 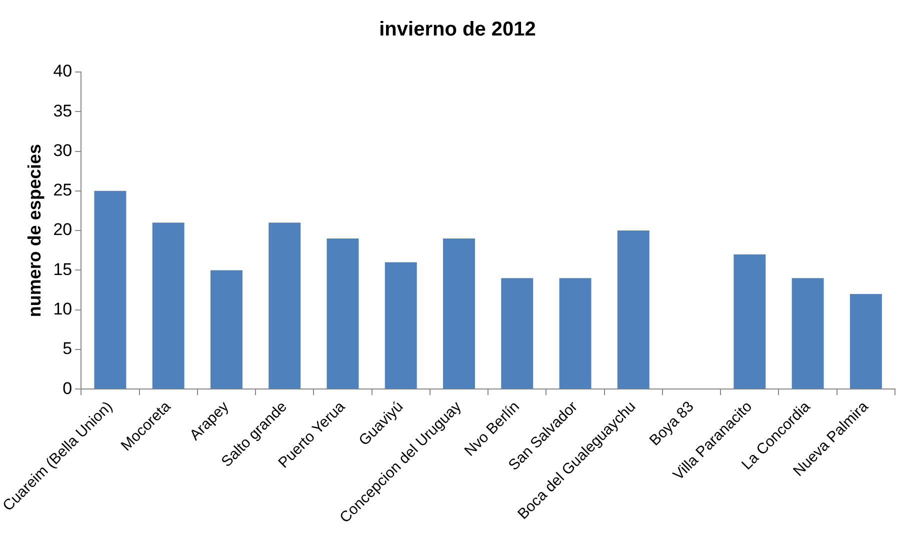 What do you see at coordinates (62, 110) in the screenshot?
I see `y-tick-label: 35` at bounding box center [62, 110].